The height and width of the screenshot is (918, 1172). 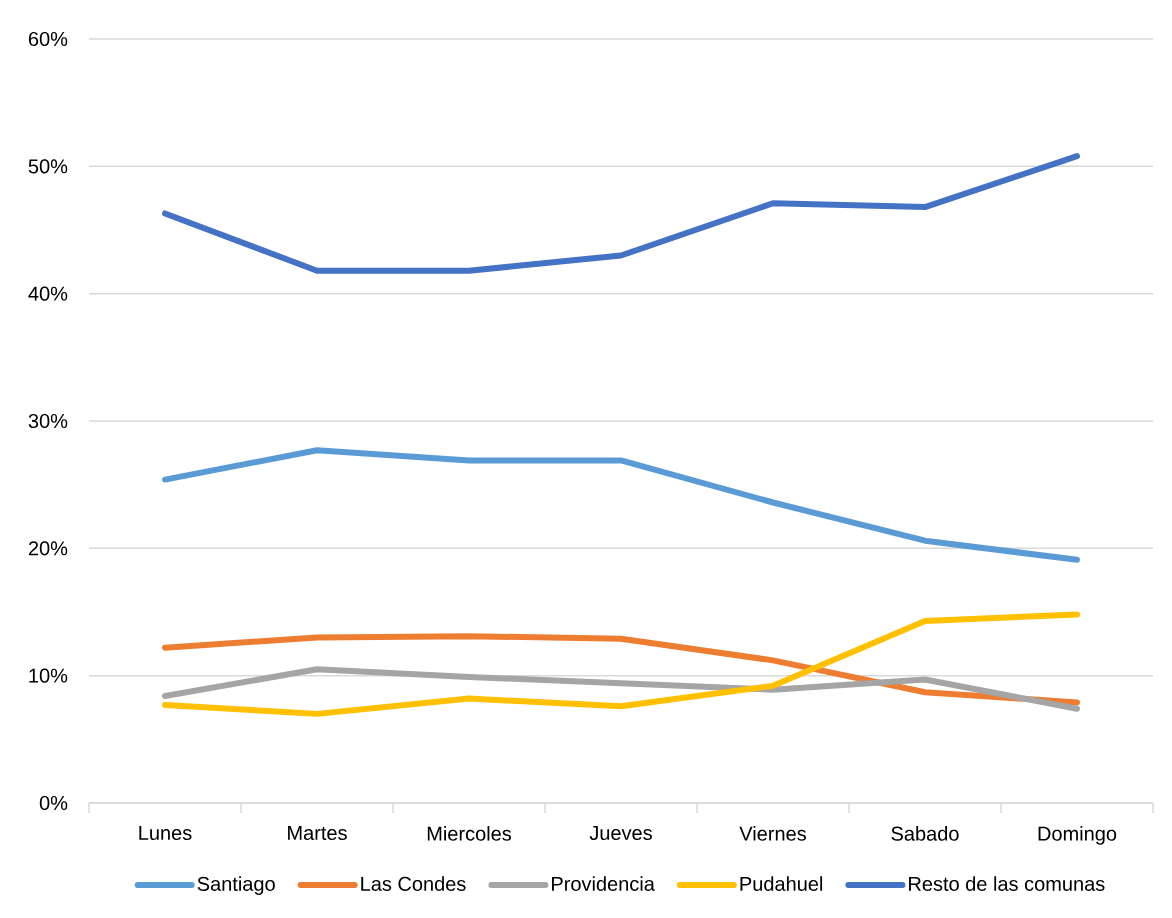 I want to click on legend-label: Resto de las comunas, so click(x=1007, y=883).